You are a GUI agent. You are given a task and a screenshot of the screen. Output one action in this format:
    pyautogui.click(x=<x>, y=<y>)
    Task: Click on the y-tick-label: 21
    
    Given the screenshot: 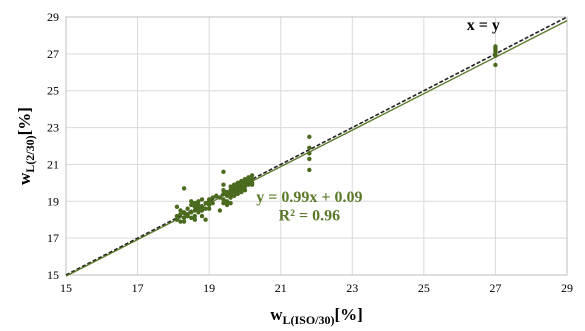 What is the action you would take?
    pyautogui.click(x=53, y=164)
    